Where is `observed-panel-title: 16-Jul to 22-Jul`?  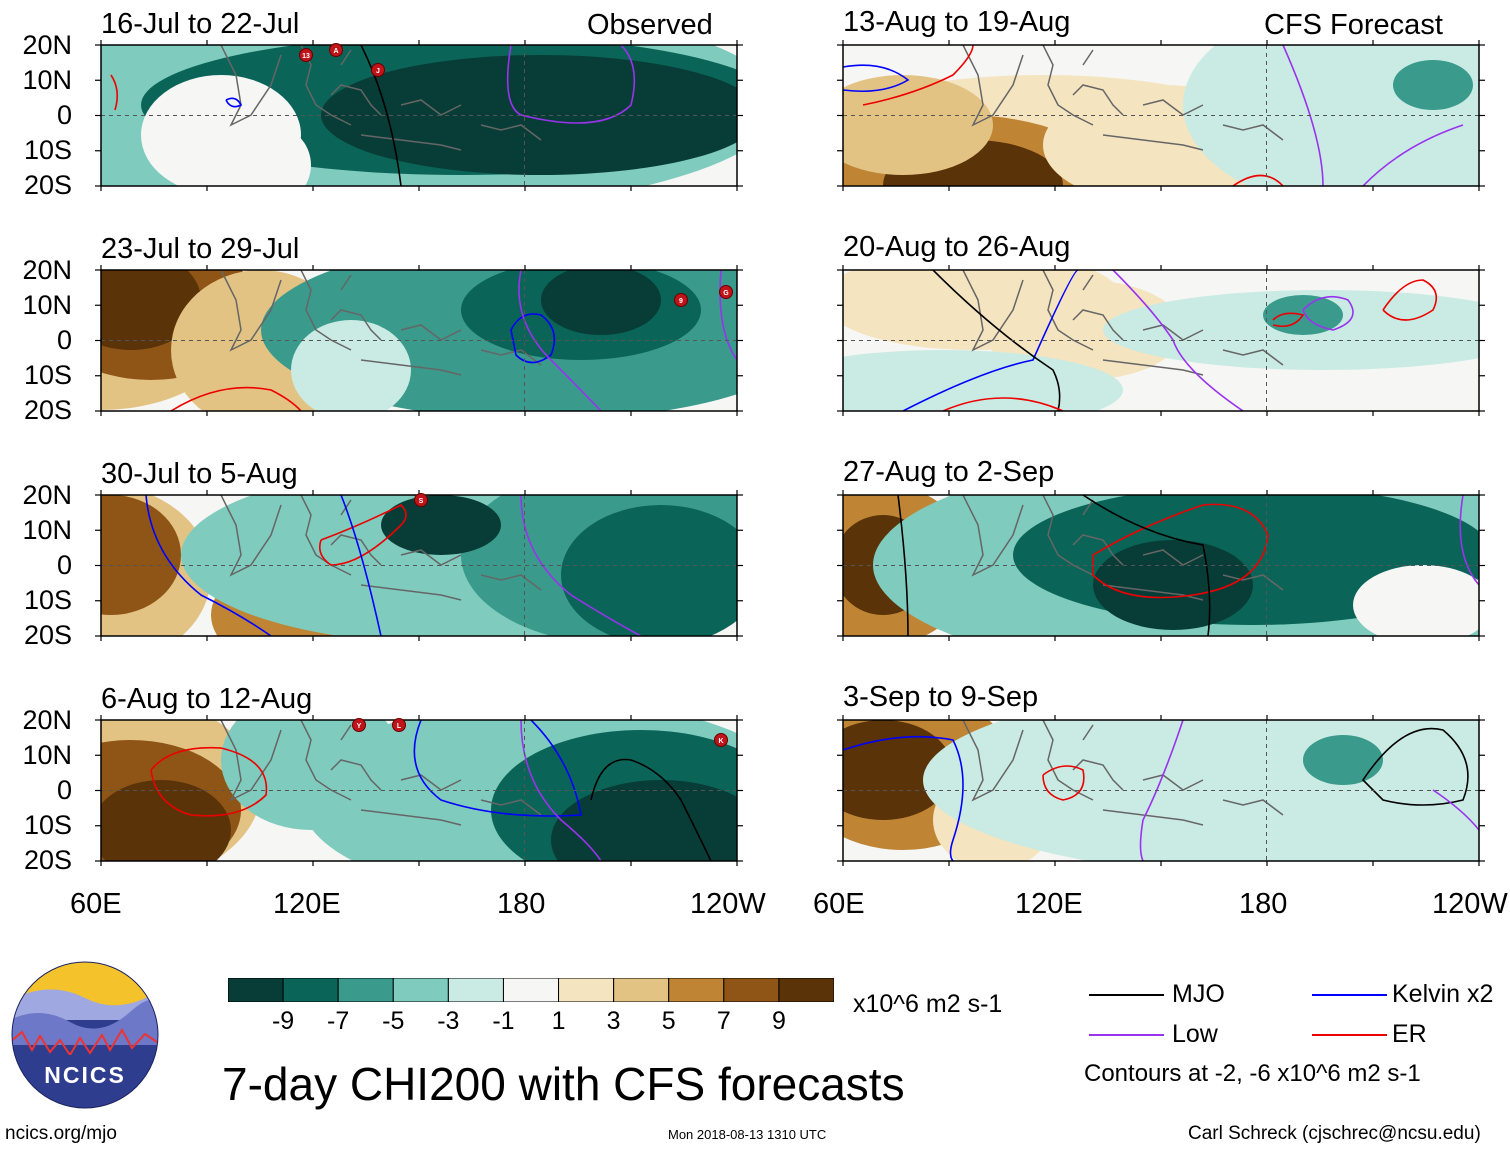 observed-panel-title: 16-Jul to 22-Jul is located at coordinates (200, 24).